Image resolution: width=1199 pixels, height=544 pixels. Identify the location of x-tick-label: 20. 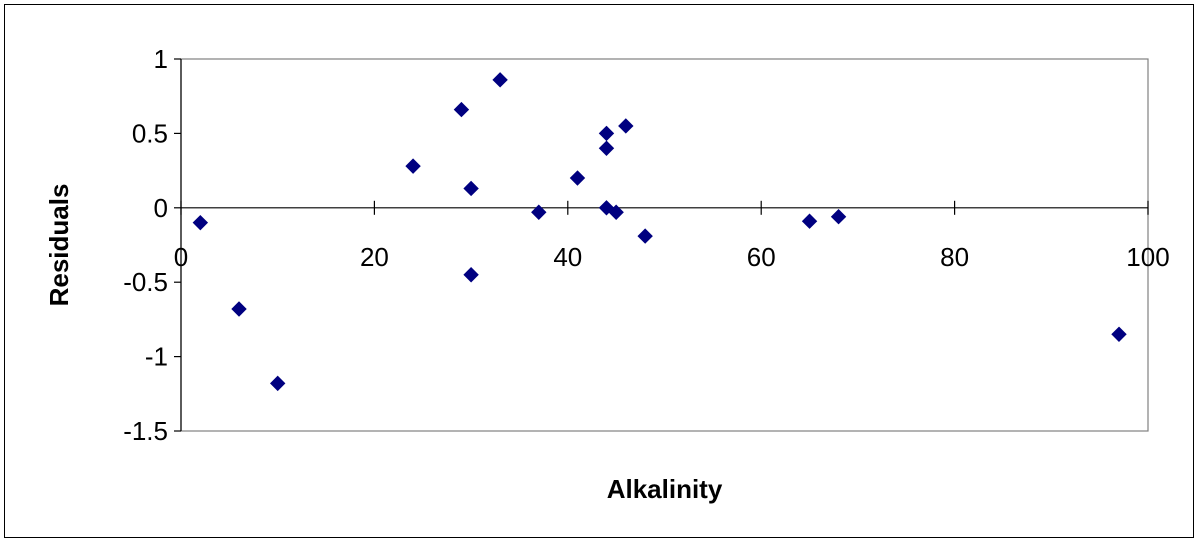
(374, 257).